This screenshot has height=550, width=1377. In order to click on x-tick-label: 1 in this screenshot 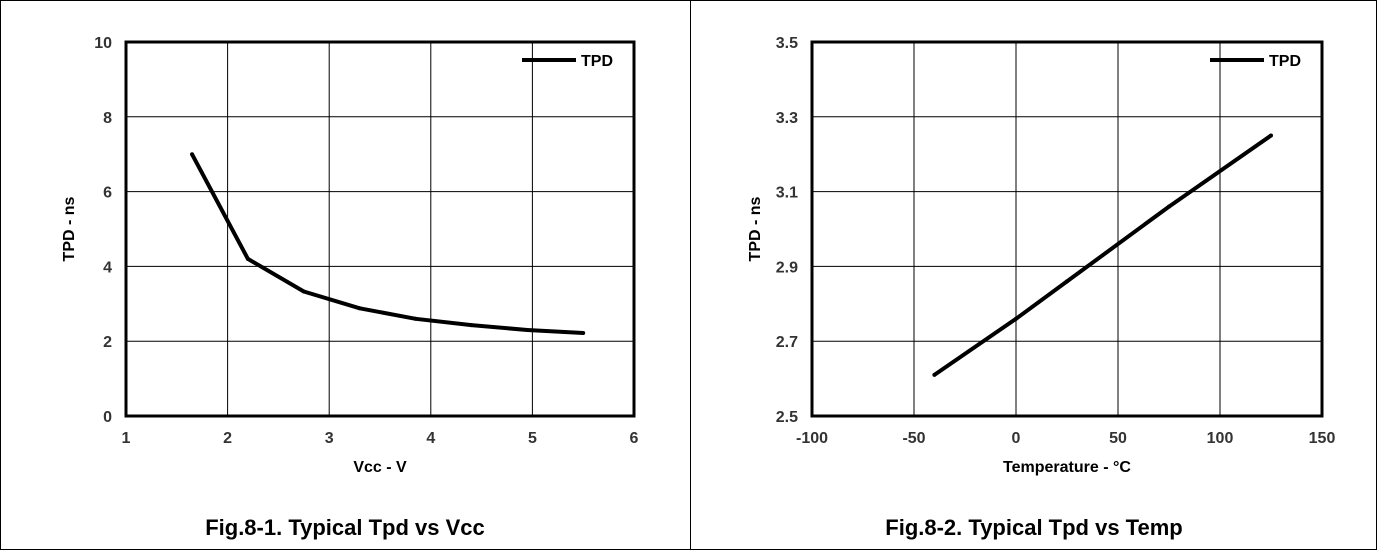, I will do `click(126, 438)`.